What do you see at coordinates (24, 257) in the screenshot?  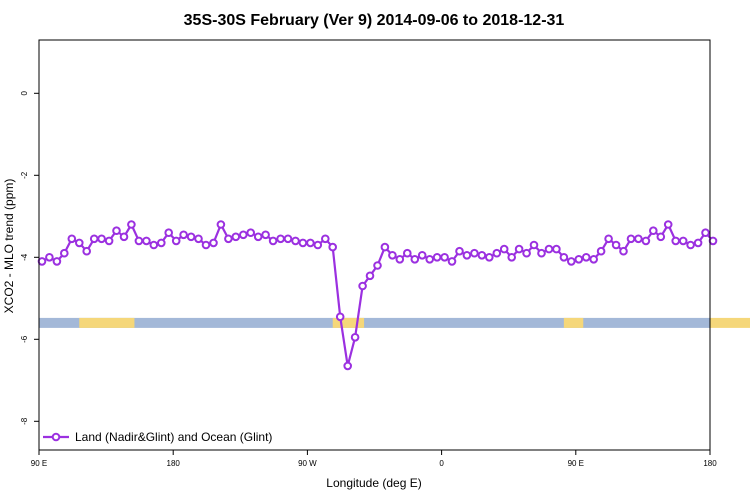 I see `y-tick-label: -4` at bounding box center [24, 257].